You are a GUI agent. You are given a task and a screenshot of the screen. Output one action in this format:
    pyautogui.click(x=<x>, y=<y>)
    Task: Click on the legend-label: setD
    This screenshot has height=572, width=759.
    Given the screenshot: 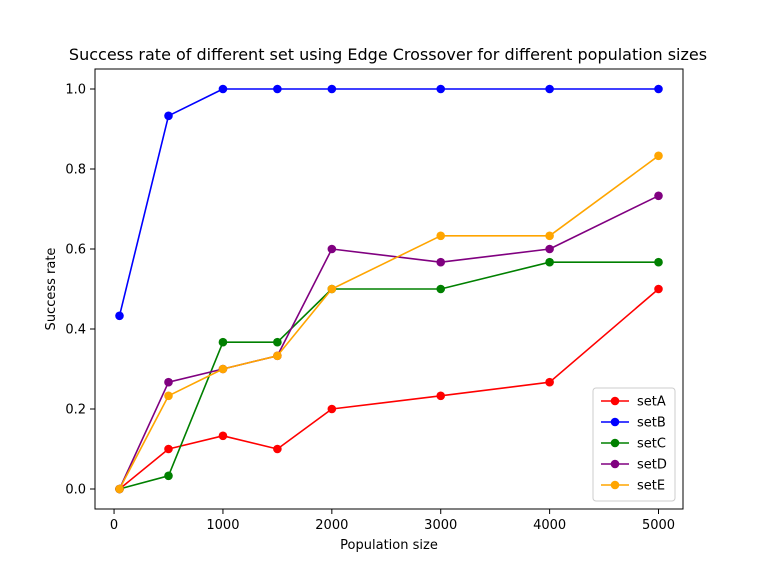 What is the action you would take?
    pyautogui.click(x=652, y=465)
    